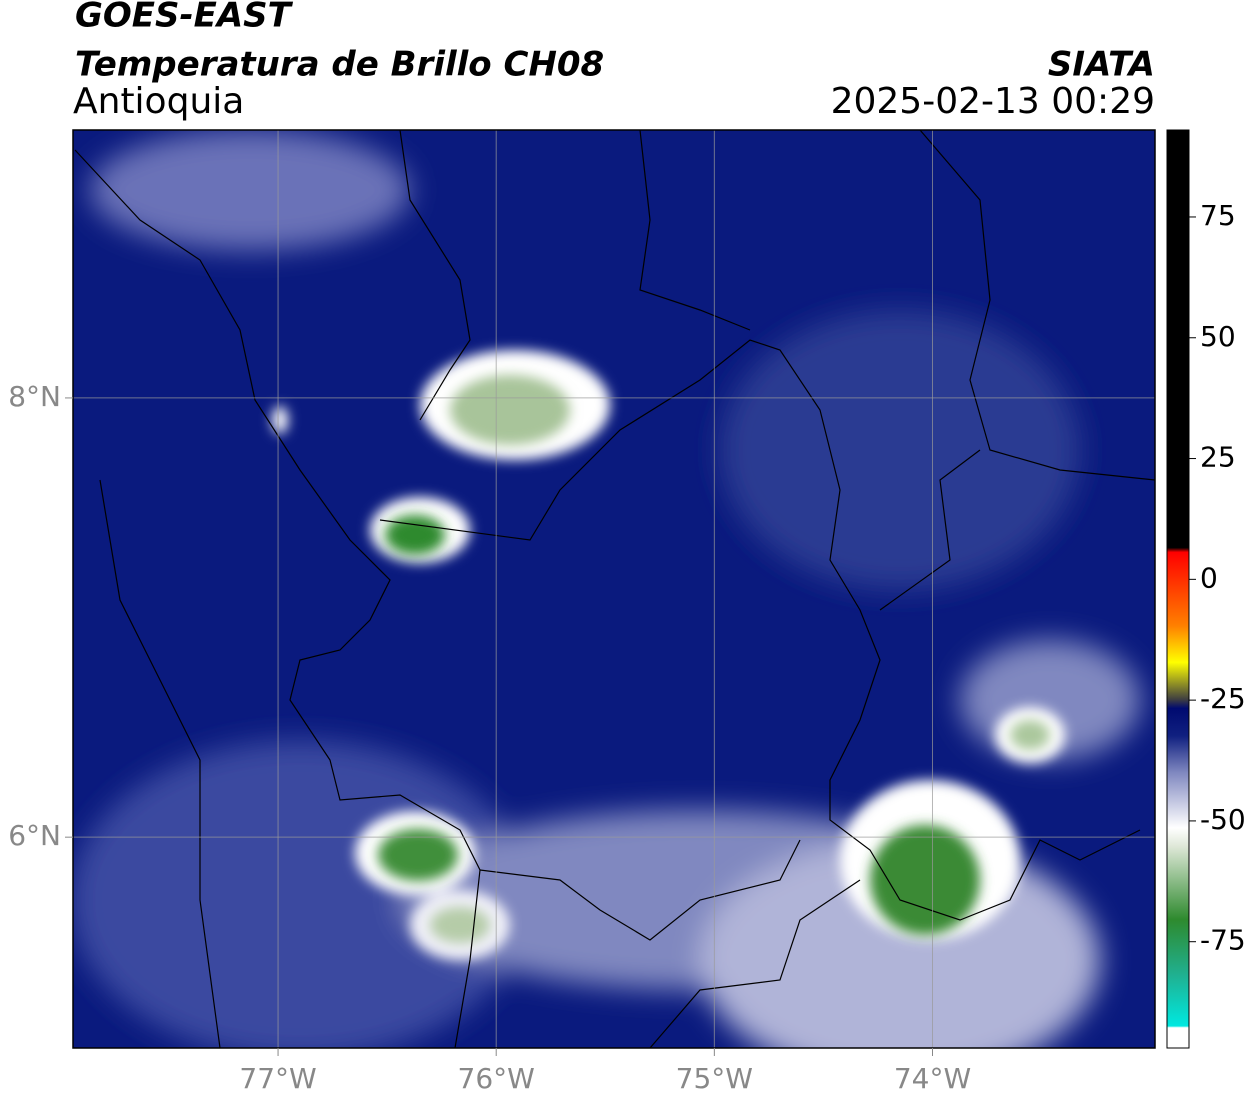 This screenshot has height=1099, width=1252. I want to click on datetime: 2025-02-13 00:29, so click(993, 101).